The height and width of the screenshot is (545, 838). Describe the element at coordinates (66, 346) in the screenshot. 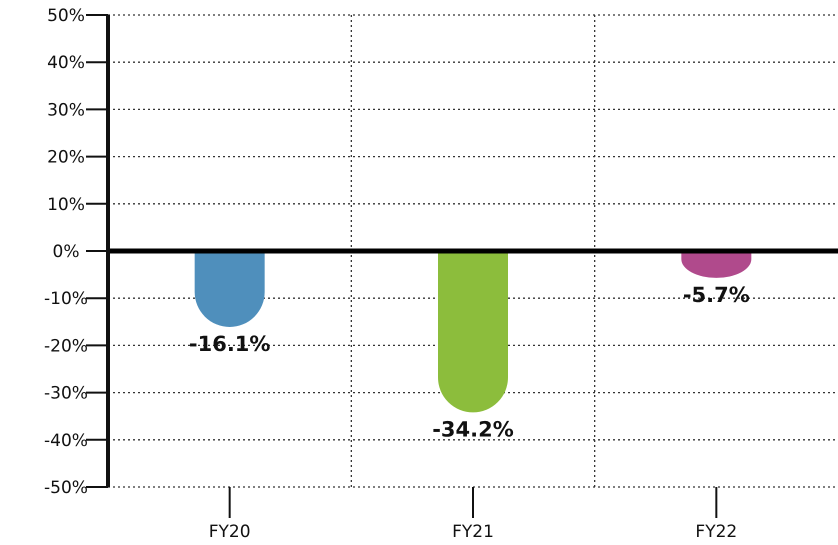

I see `y-tick-label: -20%` at that location.